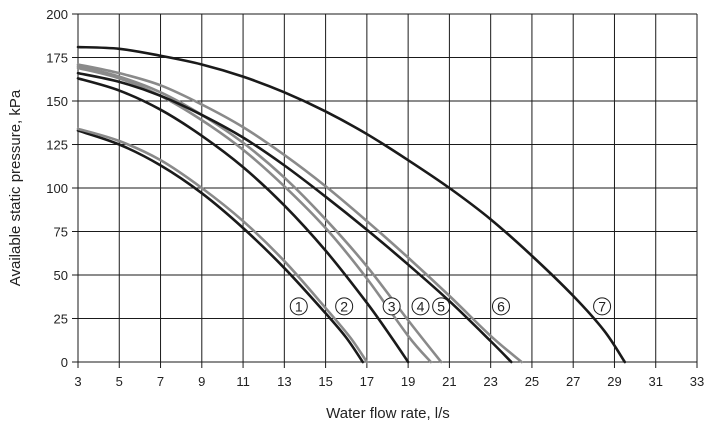 The height and width of the screenshot is (427, 706). What do you see at coordinates (119, 381) in the screenshot?
I see `x-tick-label: 5` at bounding box center [119, 381].